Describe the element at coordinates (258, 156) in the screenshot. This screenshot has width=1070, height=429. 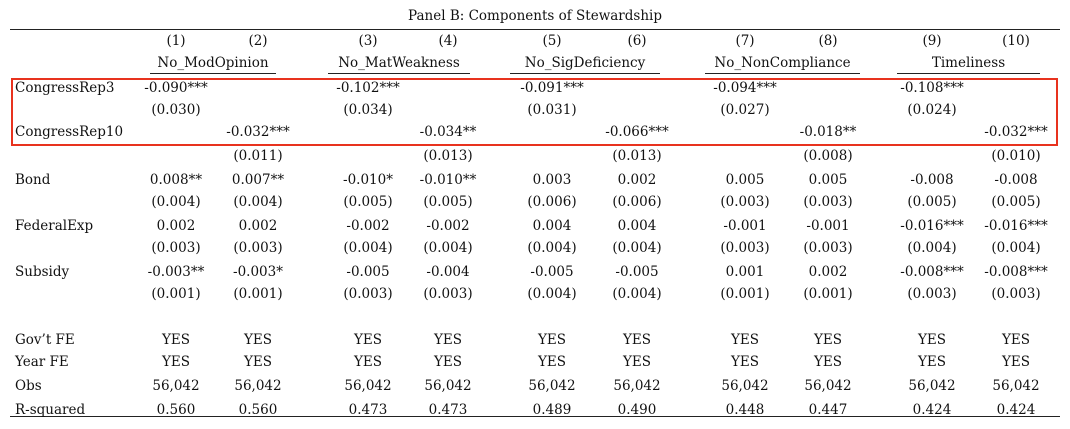
I see `table-cell: (0.011)` at that location.